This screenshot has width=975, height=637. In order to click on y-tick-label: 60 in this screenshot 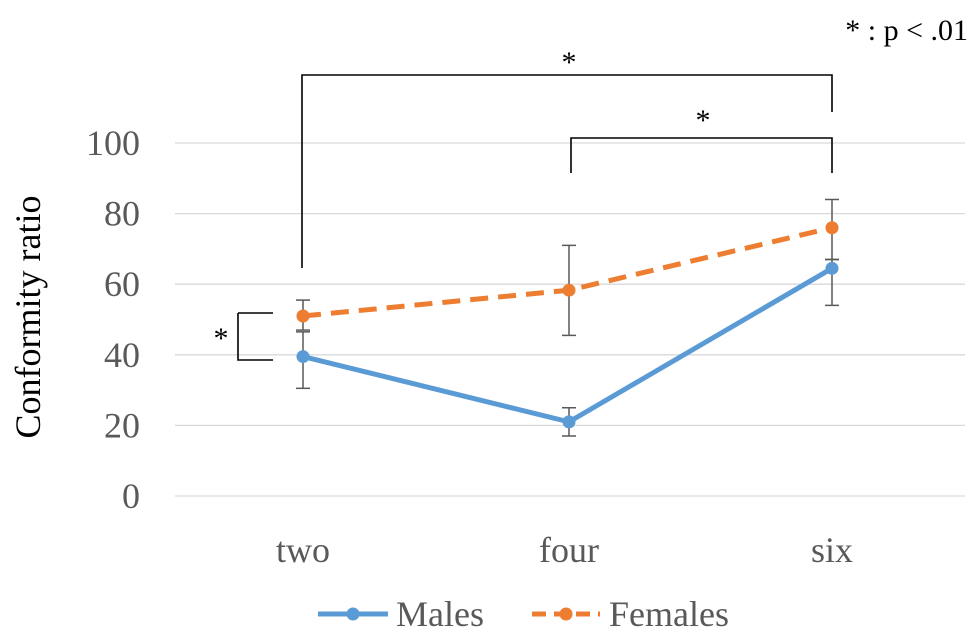, I will do `click(122, 284)`.